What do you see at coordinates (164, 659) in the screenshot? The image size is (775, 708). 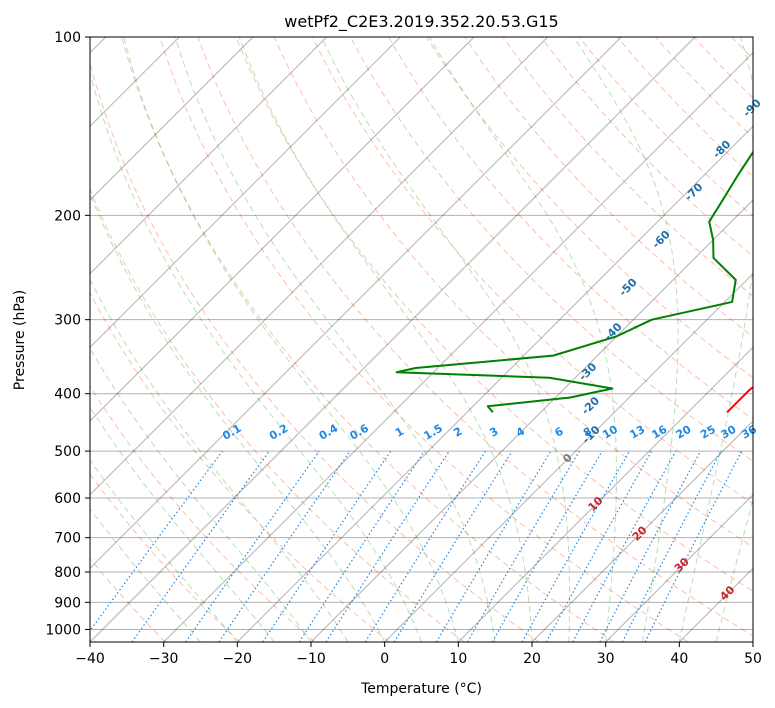 I see `x-tick-label: −30` at bounding box center [164, 659].